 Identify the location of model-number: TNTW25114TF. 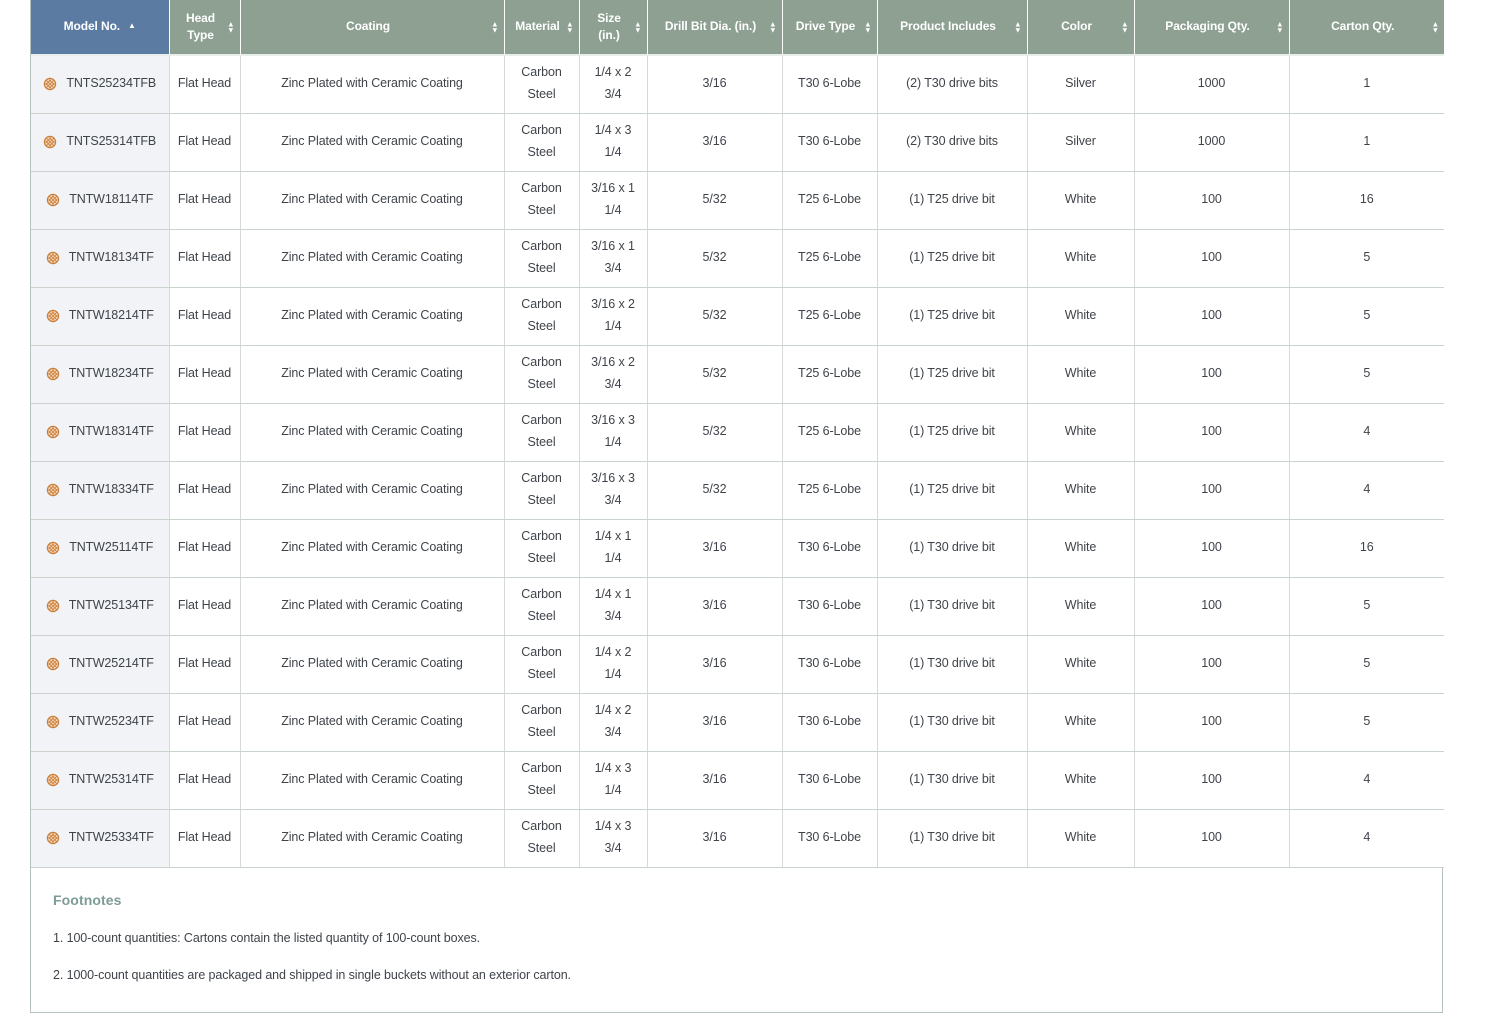
(111, 547).